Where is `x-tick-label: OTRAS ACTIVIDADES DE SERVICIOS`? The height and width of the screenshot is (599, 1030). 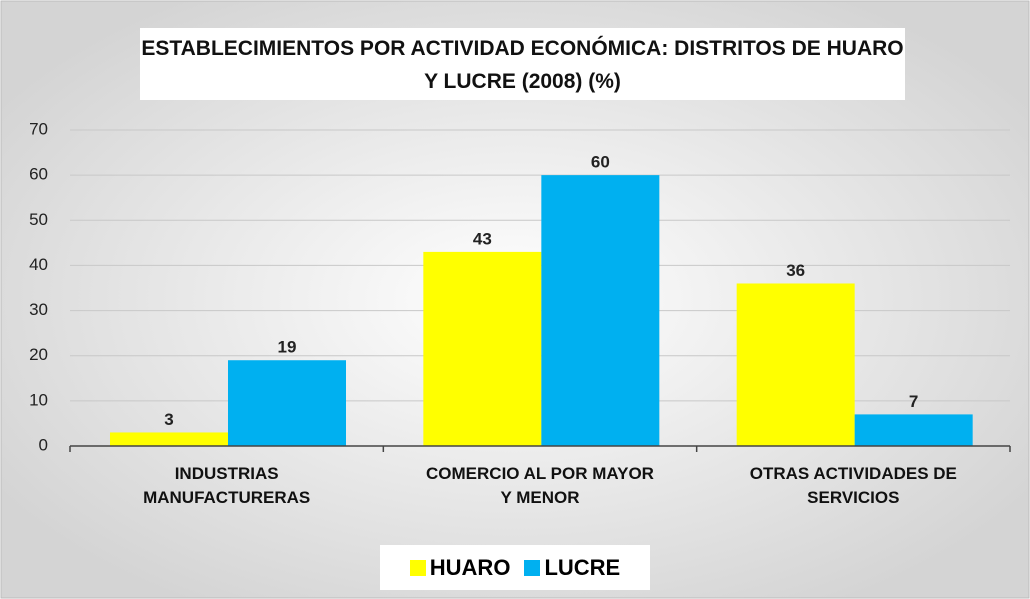 x-tick-label: OTRAS ACTIVIDADES DE SERVICIOS is located at coordinates (853, 485).